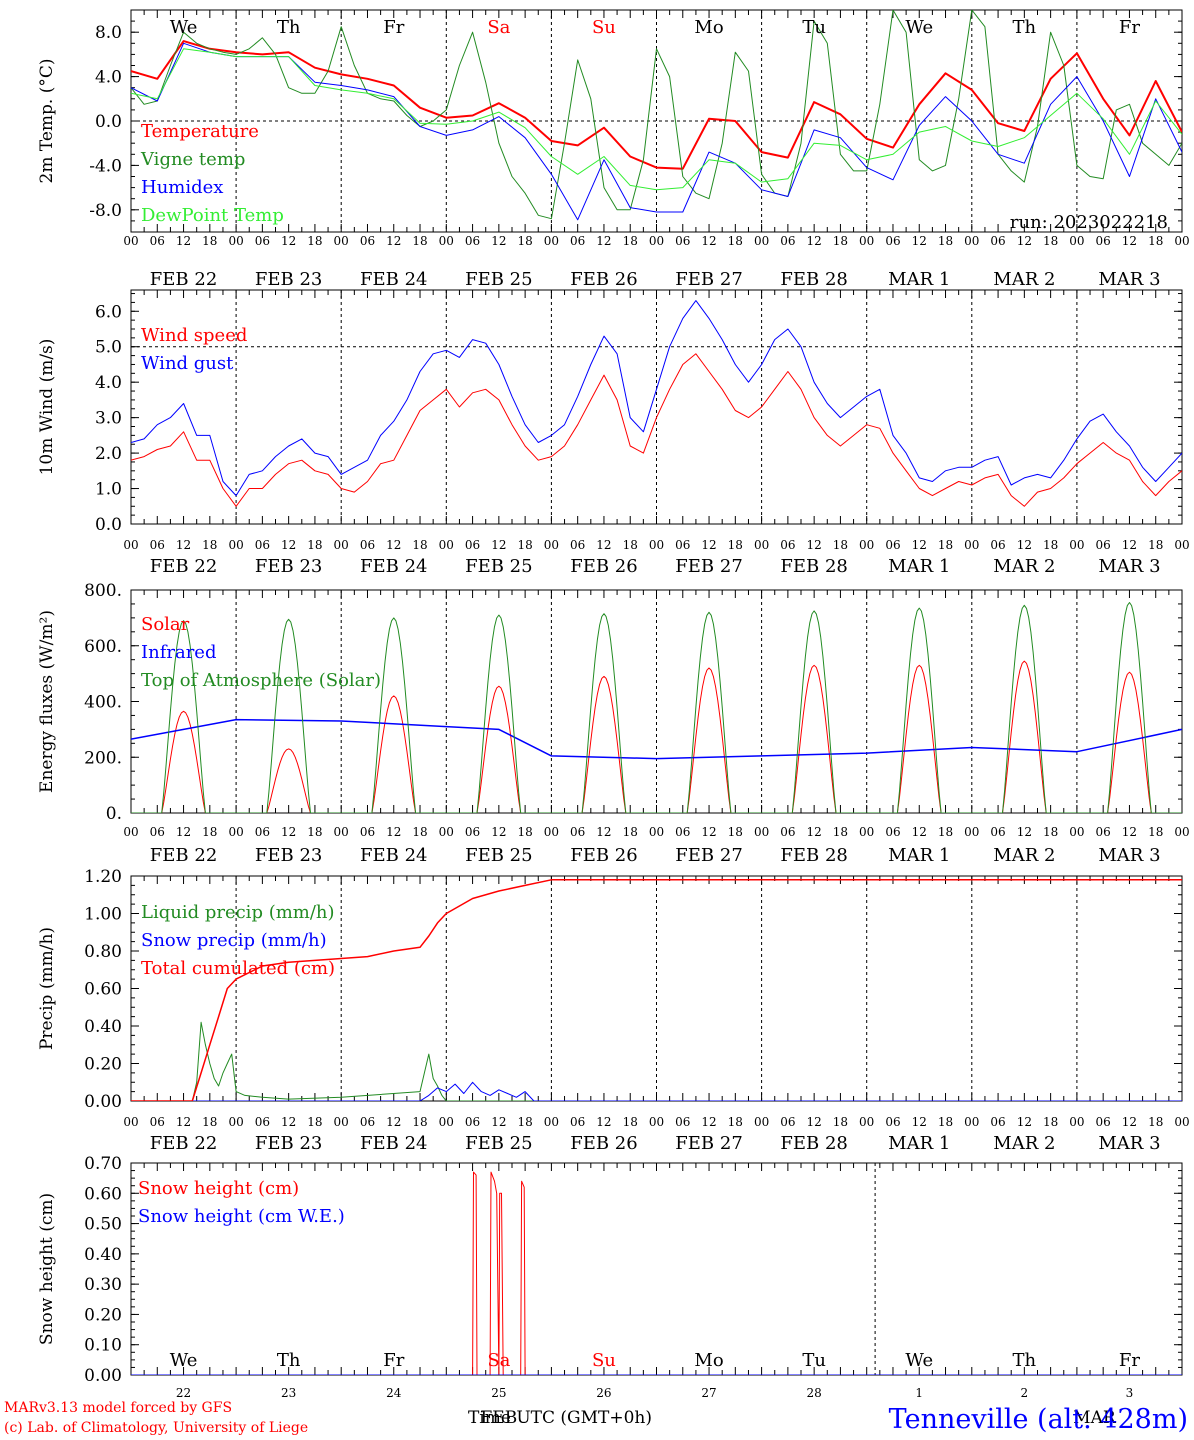 The image size is (1194, 1440). I want to click on day-number-label: 3, so click(1130, 1393).